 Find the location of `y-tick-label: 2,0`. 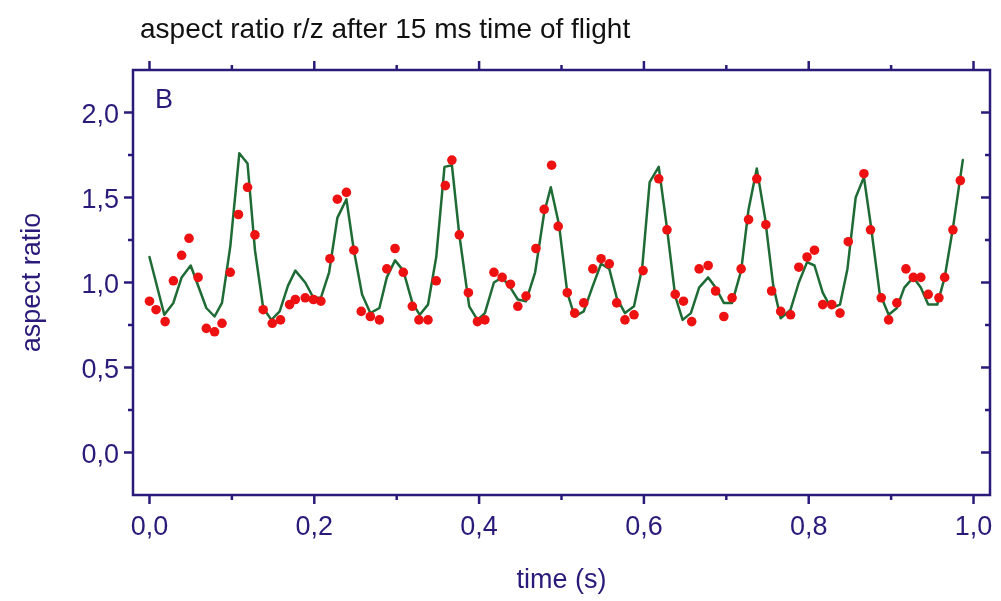

y-tick-label: 2,0 is located at coordinates (100, 113).